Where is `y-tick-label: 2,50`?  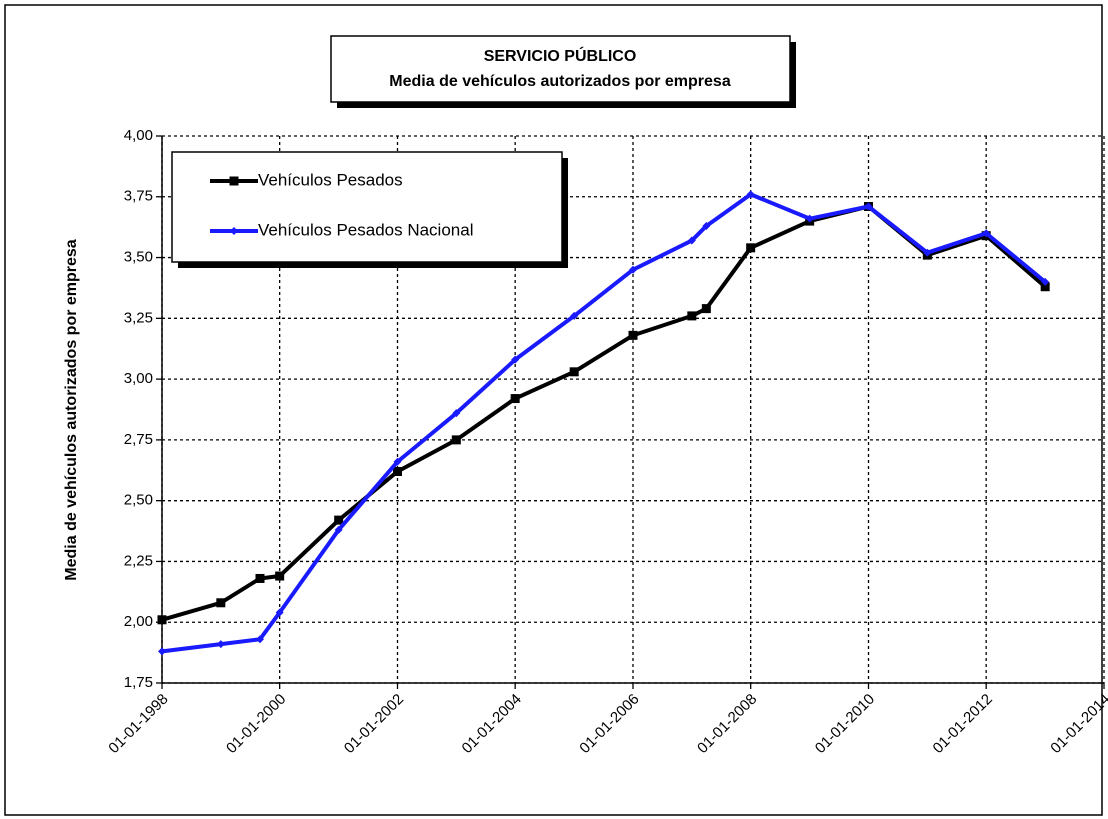
y-tick-label: 2,50 is located at coordinates (138, 500).